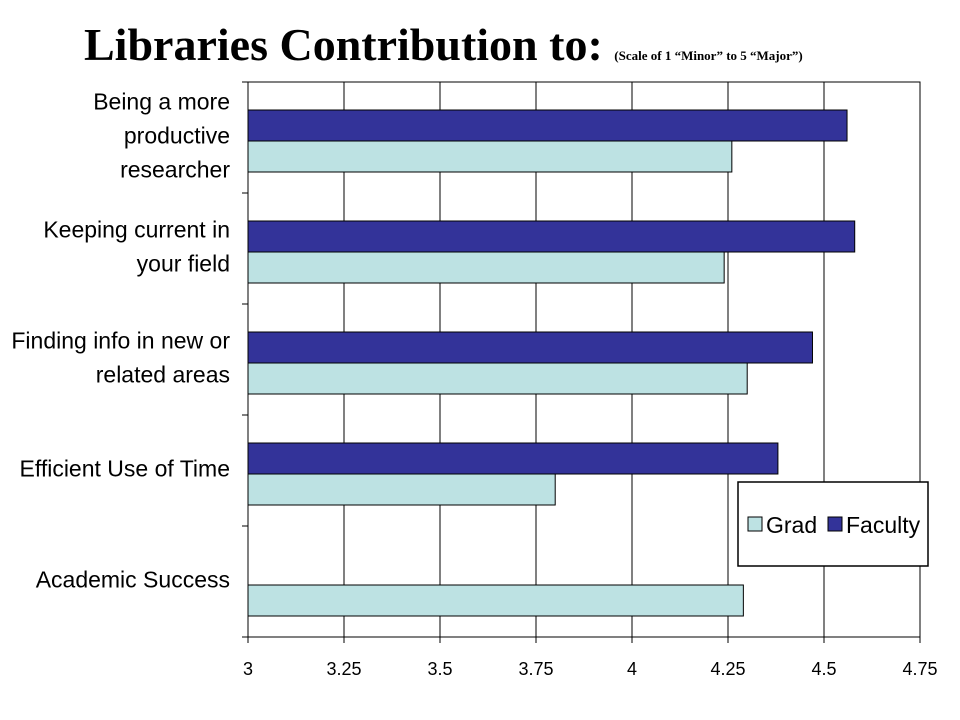 The width and height of the screenshot is (960, 720). I want to click on category-label: Academic Success, so click(133, 580).